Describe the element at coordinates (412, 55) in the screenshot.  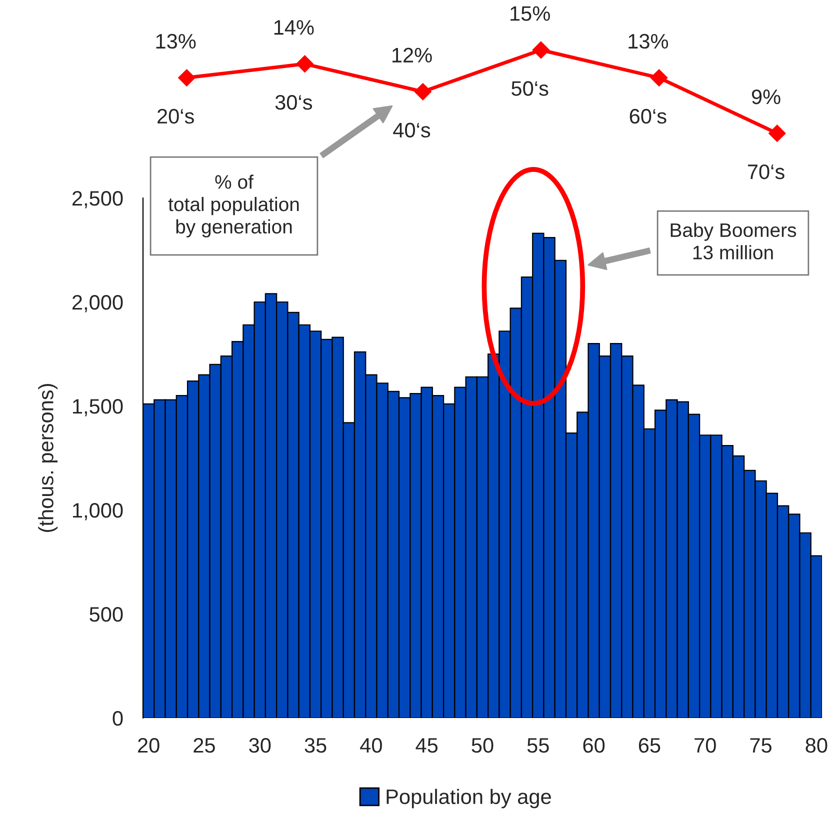
I see `data-label: 12%` at that location.